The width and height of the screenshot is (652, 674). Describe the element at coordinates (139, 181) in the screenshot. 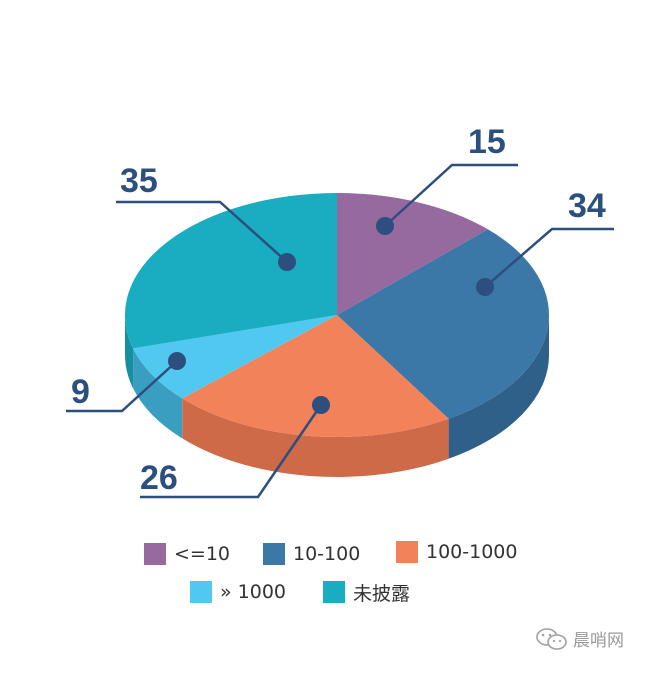

I see `value-label-4: 35` at that location.